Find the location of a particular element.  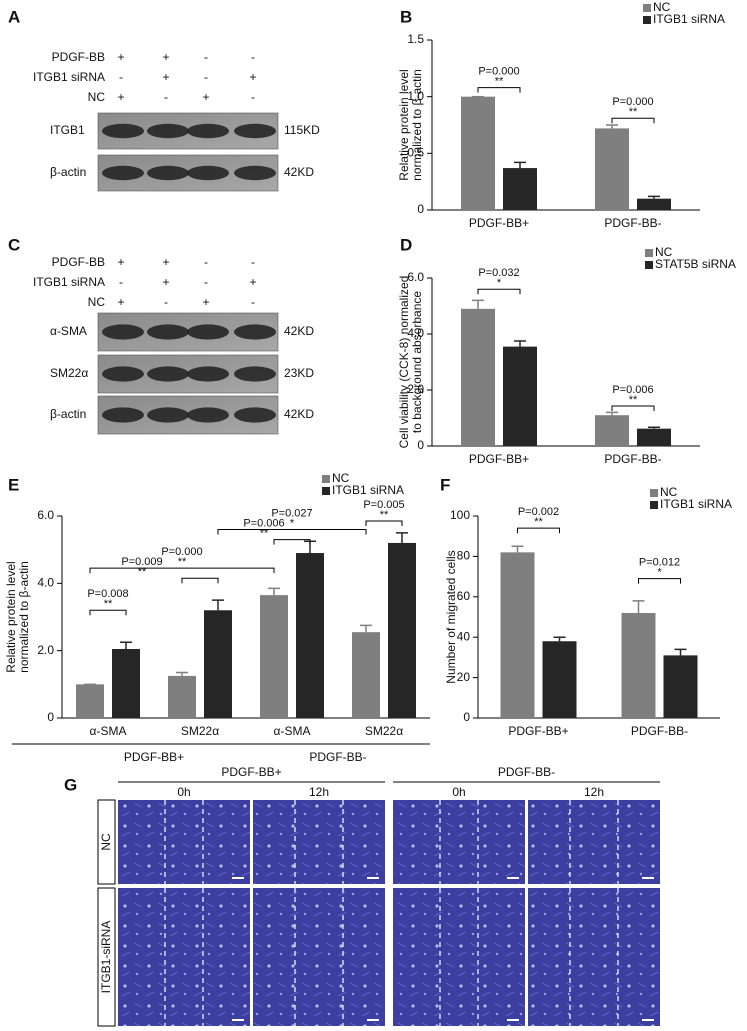

y-tick-label: 20 is located at coordinates (464, 677).